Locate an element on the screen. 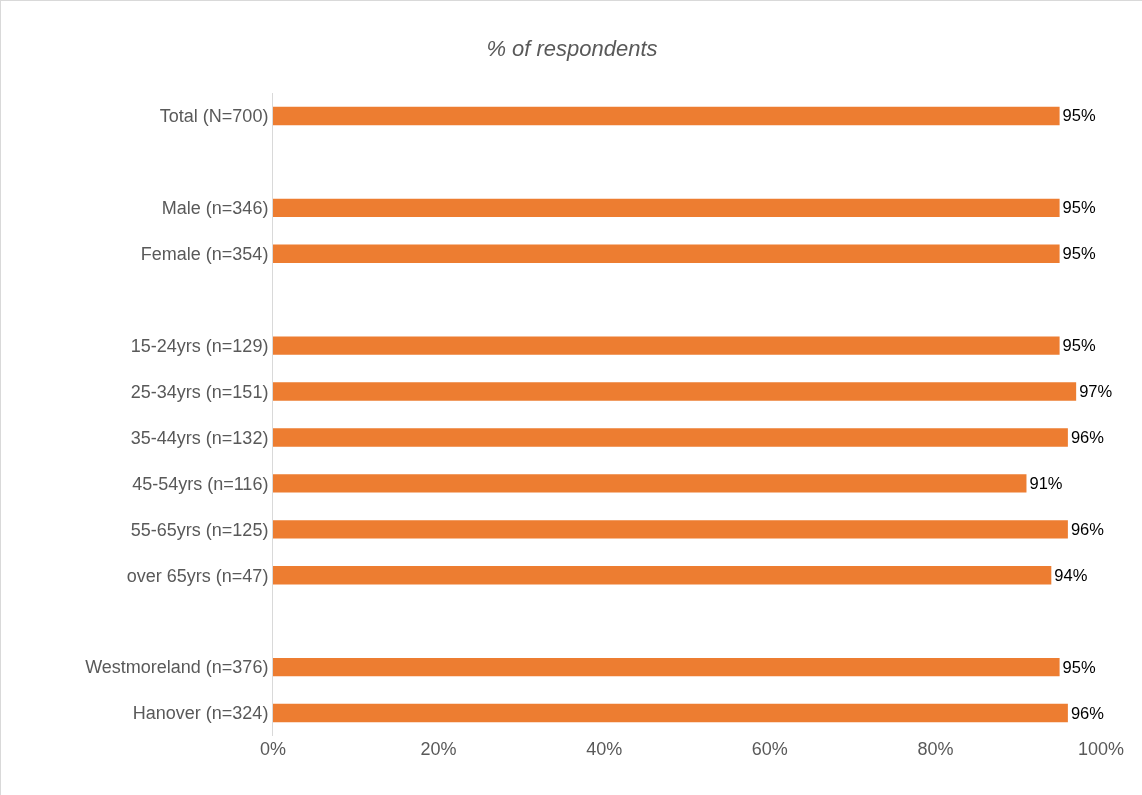 This screenshot has width=1142, height=795. y-tick-label: over 65yrs (n=47) is located at coordinates (197, 575).